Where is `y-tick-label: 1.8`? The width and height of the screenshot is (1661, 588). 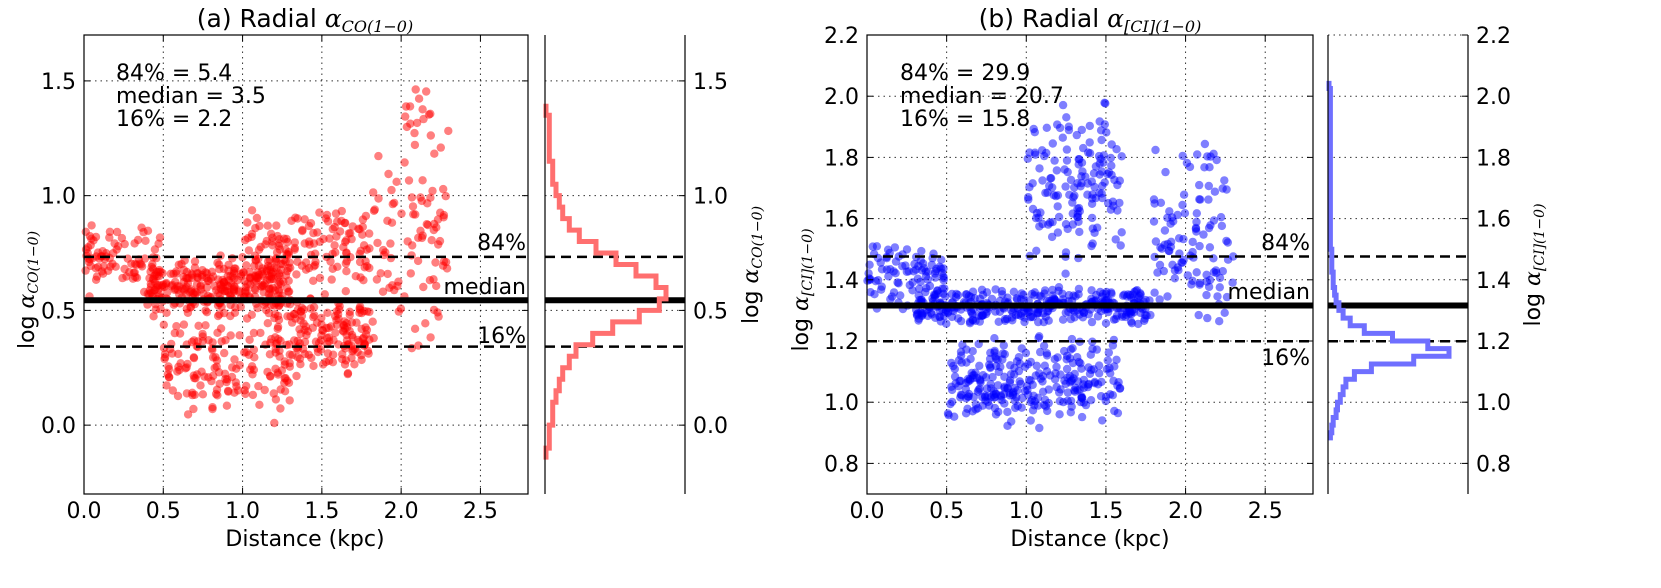 y-tick-label: 1.8 is located at coordinates (841, 158).